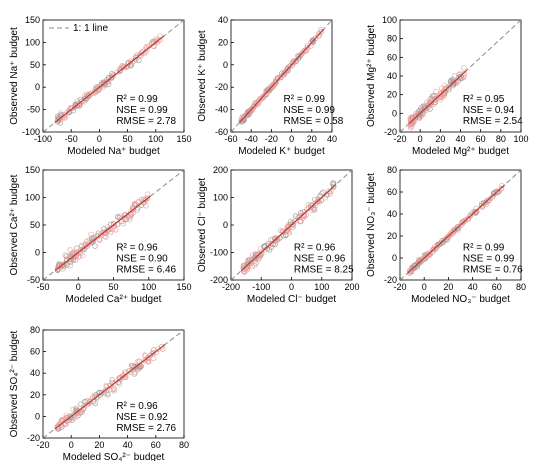  I want to click on stat-label: R² = 0.99, so click(484, 247).